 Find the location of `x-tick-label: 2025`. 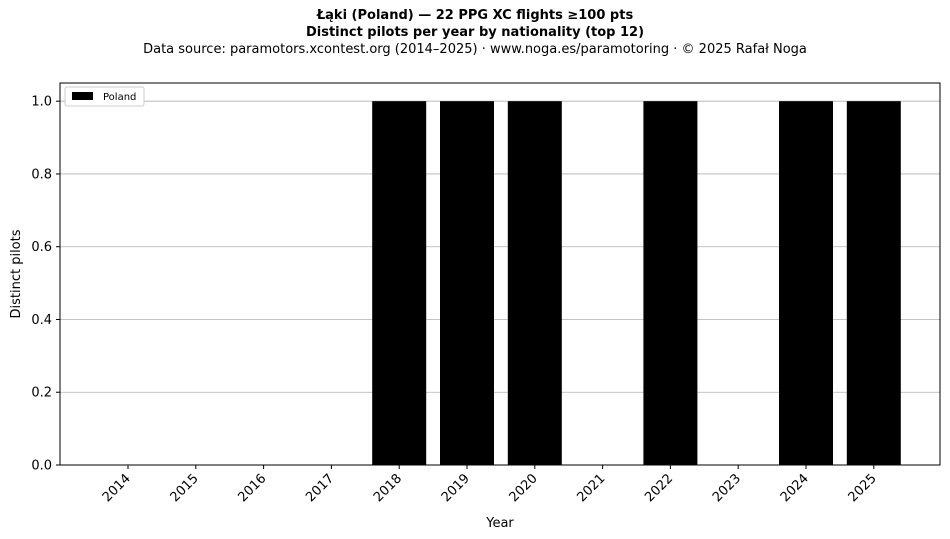

x-tick-label: 2025 is located at coordinates (863, 488).